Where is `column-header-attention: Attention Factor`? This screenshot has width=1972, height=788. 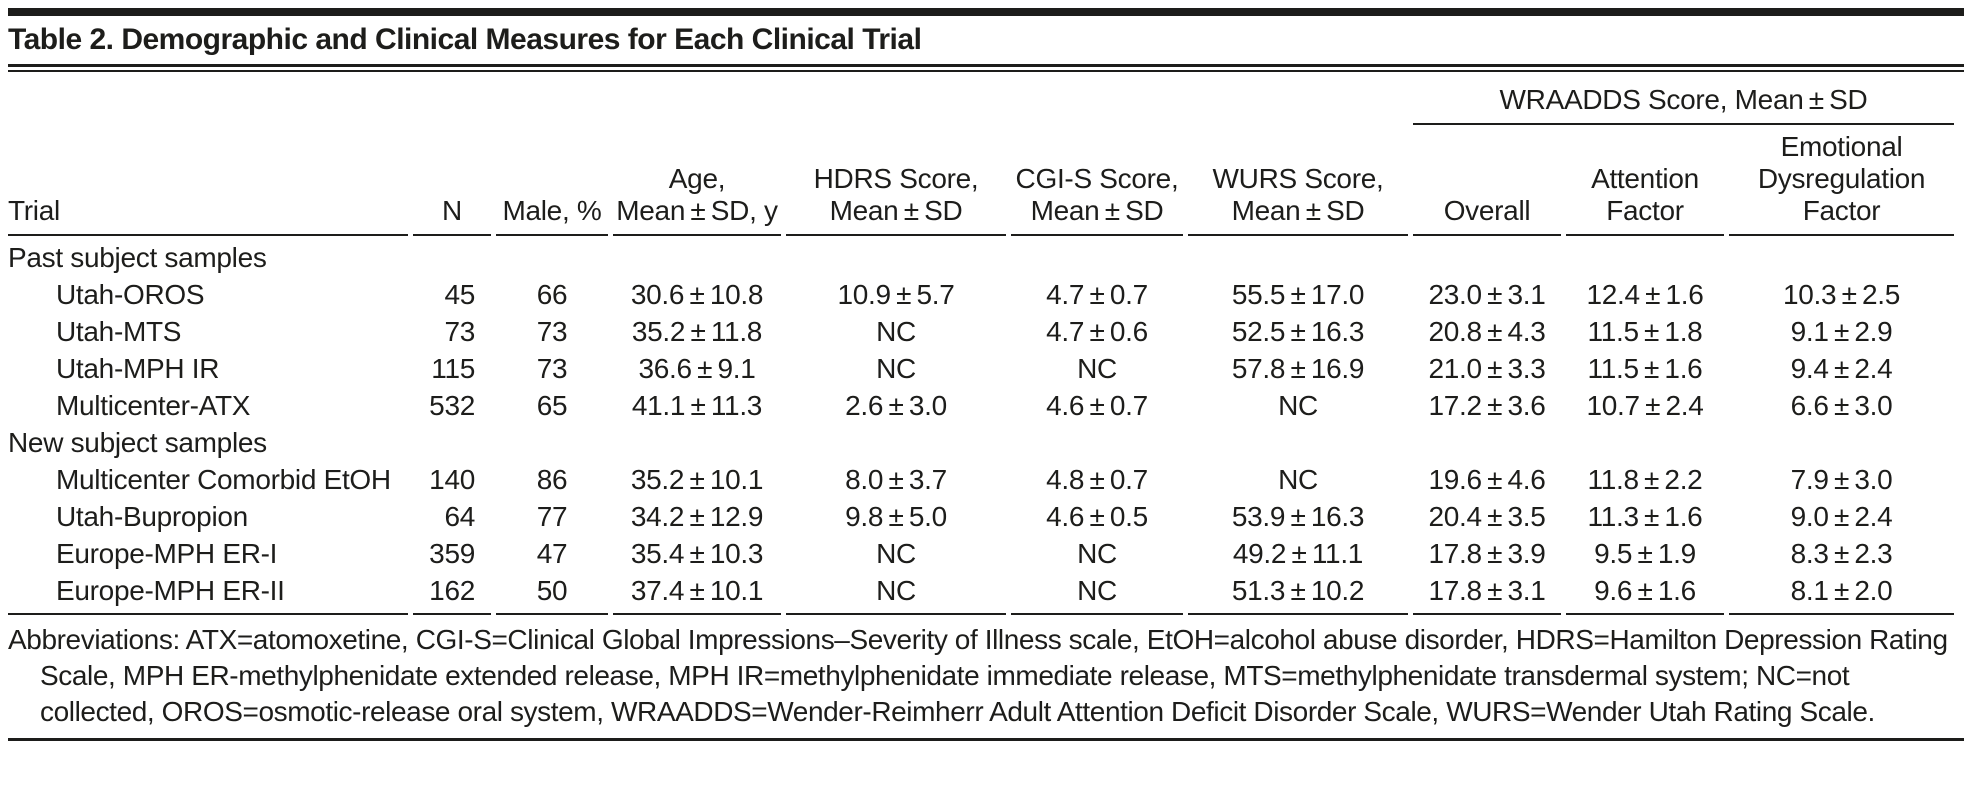 column-header-attention: Attention Factor is located at coordinates (1645, 180).